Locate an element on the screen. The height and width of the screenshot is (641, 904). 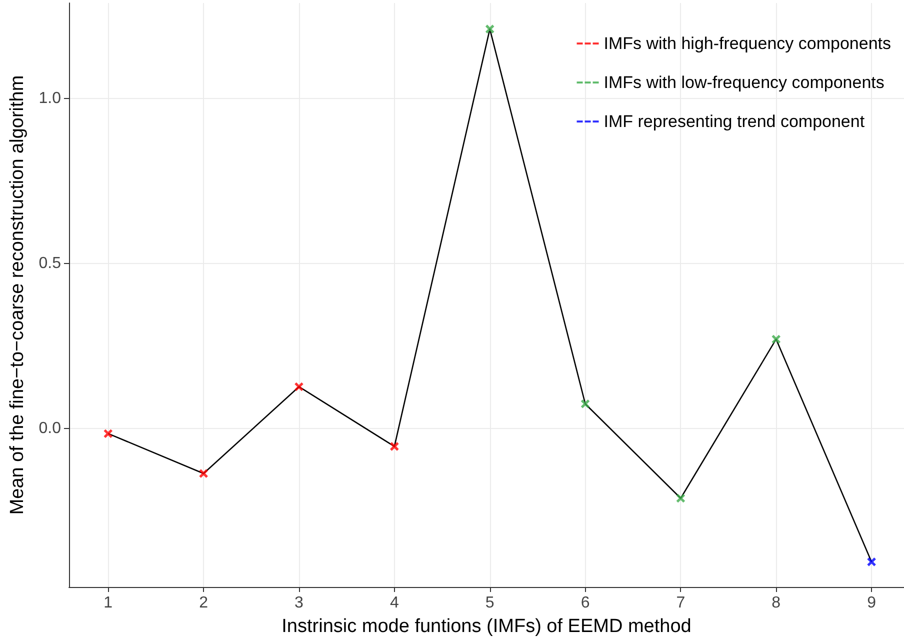
legend-label: IMFs with low-frequency components is located at coordinates (744, 82).